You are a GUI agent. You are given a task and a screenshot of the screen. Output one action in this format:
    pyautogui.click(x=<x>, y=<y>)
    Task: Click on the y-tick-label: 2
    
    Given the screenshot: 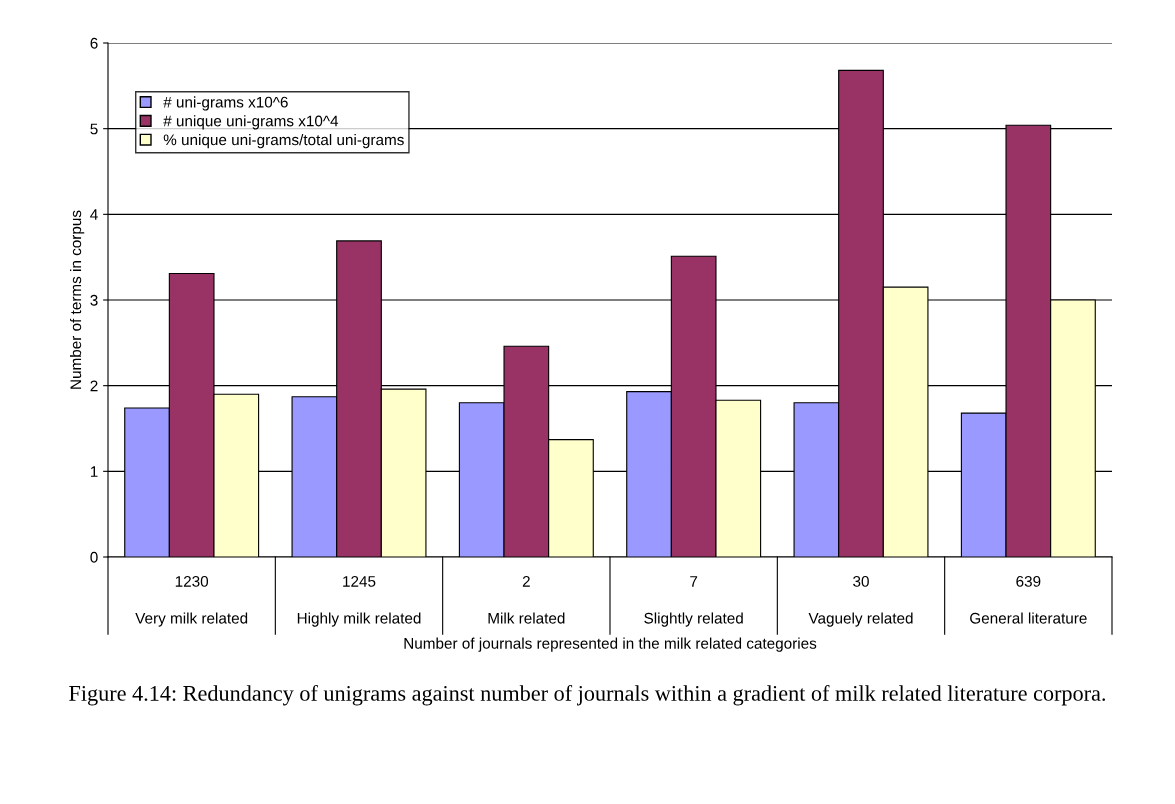 What is the action you would take?
    pyautogui.click(x=94, y=386)
    